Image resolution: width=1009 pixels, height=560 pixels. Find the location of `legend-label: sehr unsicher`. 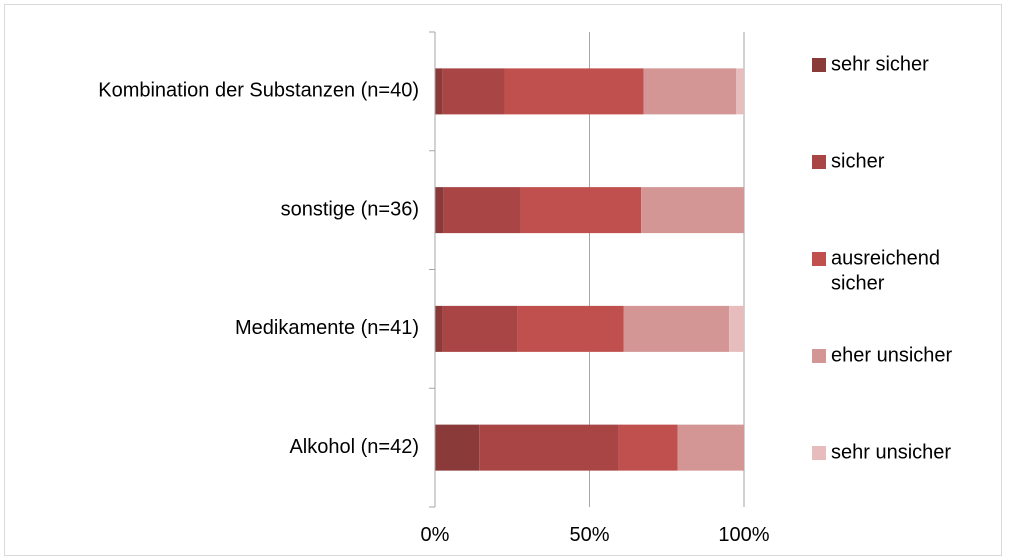

legend-label: sehr unsicher is located at coordinates (891, 452).